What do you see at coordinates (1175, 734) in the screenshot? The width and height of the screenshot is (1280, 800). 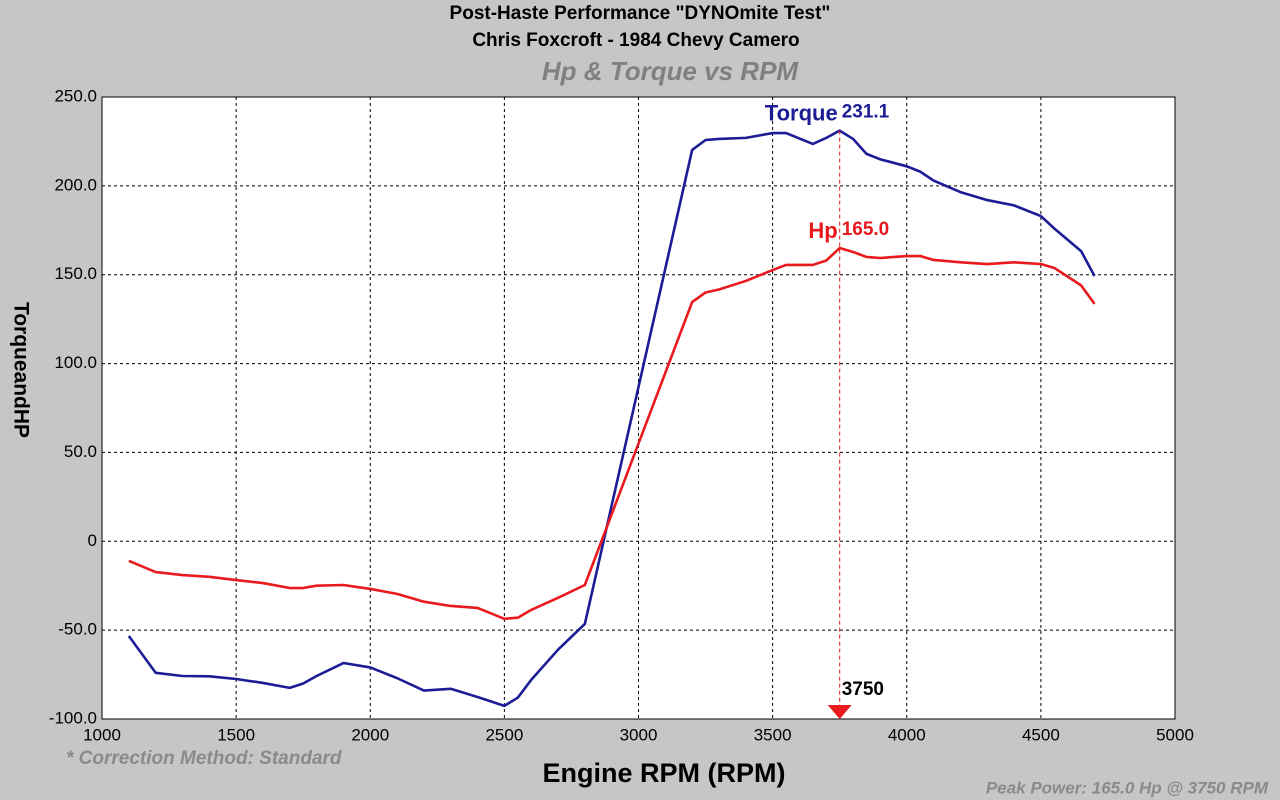 I see `x-tick-label: 5000` at bounding box center [1175, 734].